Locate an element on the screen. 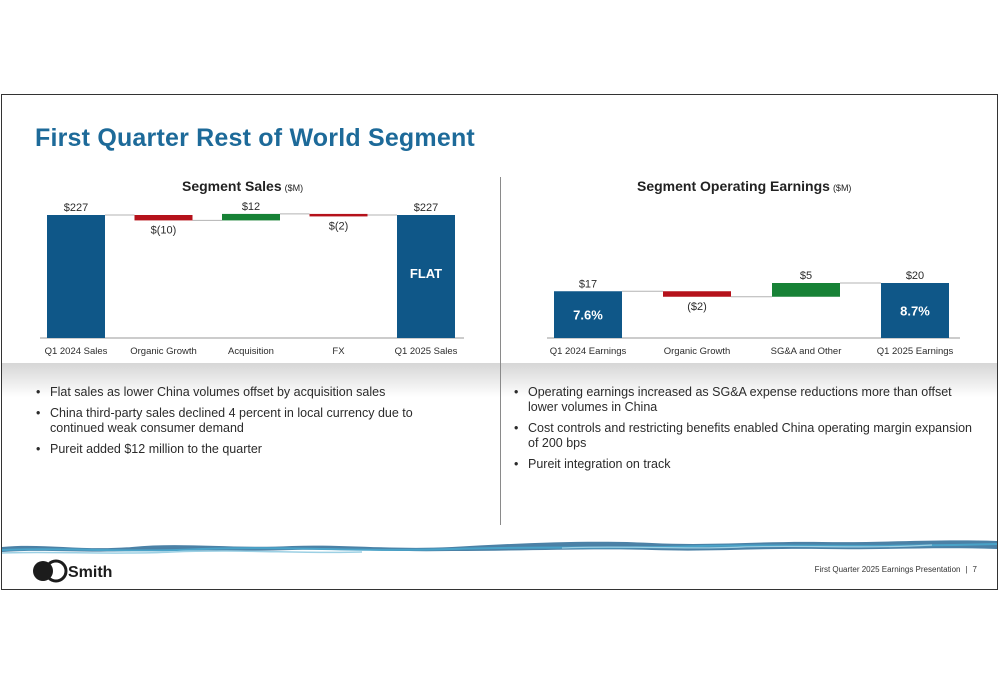 This screenshot has height=685, width=1000. company-logo: Smith is located at coordinates (72, 571).